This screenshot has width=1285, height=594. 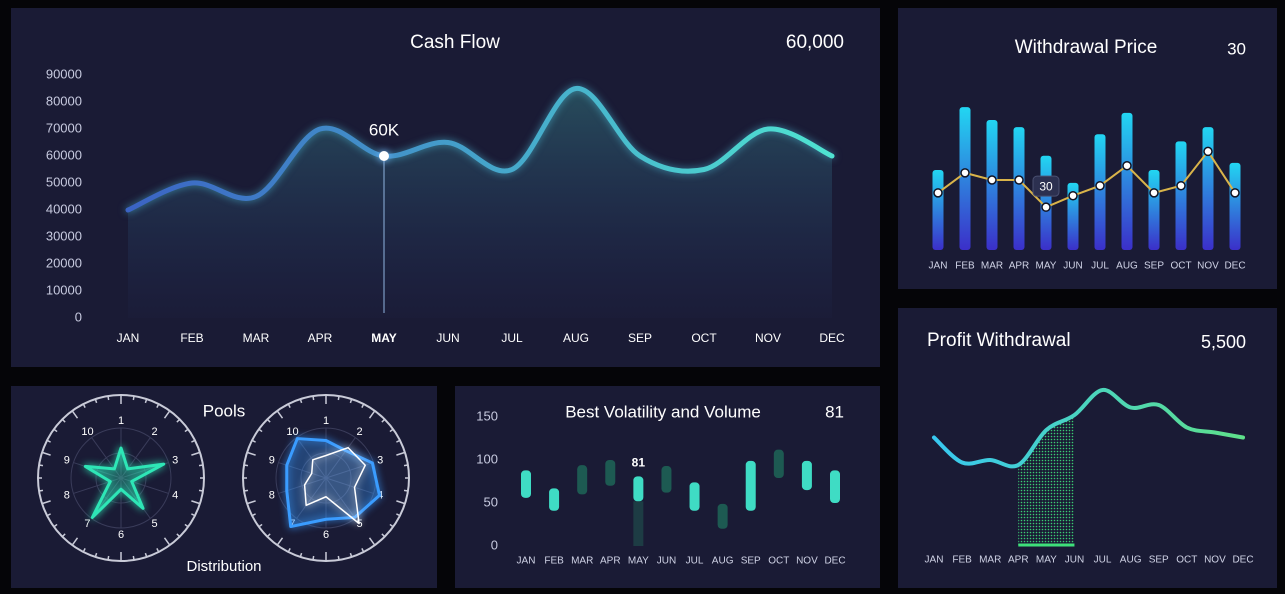 I want to click on x-tick-label: NOV, so click(x=1208, y=266).